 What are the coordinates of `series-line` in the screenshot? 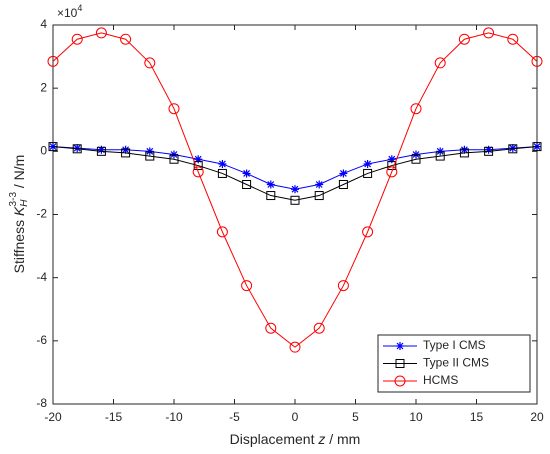 It's located at (295, 173).